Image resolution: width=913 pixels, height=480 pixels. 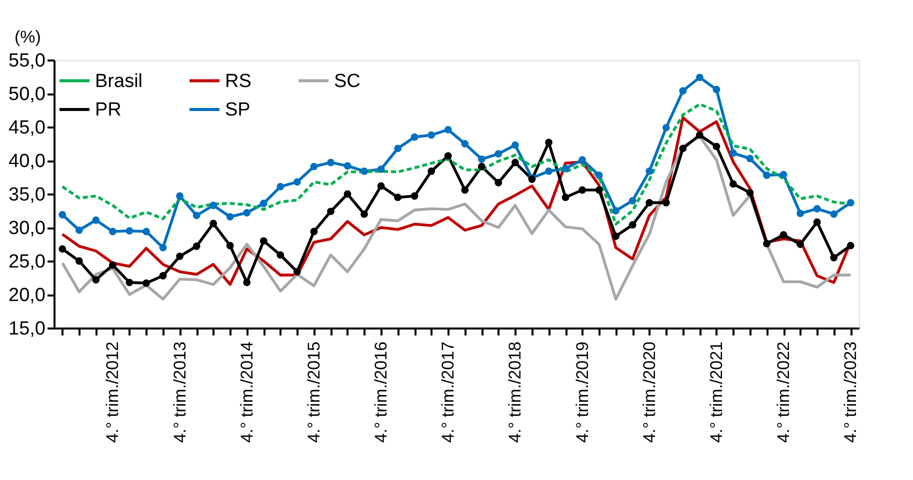 I want to click on x-tick-label: 4.° trim./2018, so click(x=515, y=392).